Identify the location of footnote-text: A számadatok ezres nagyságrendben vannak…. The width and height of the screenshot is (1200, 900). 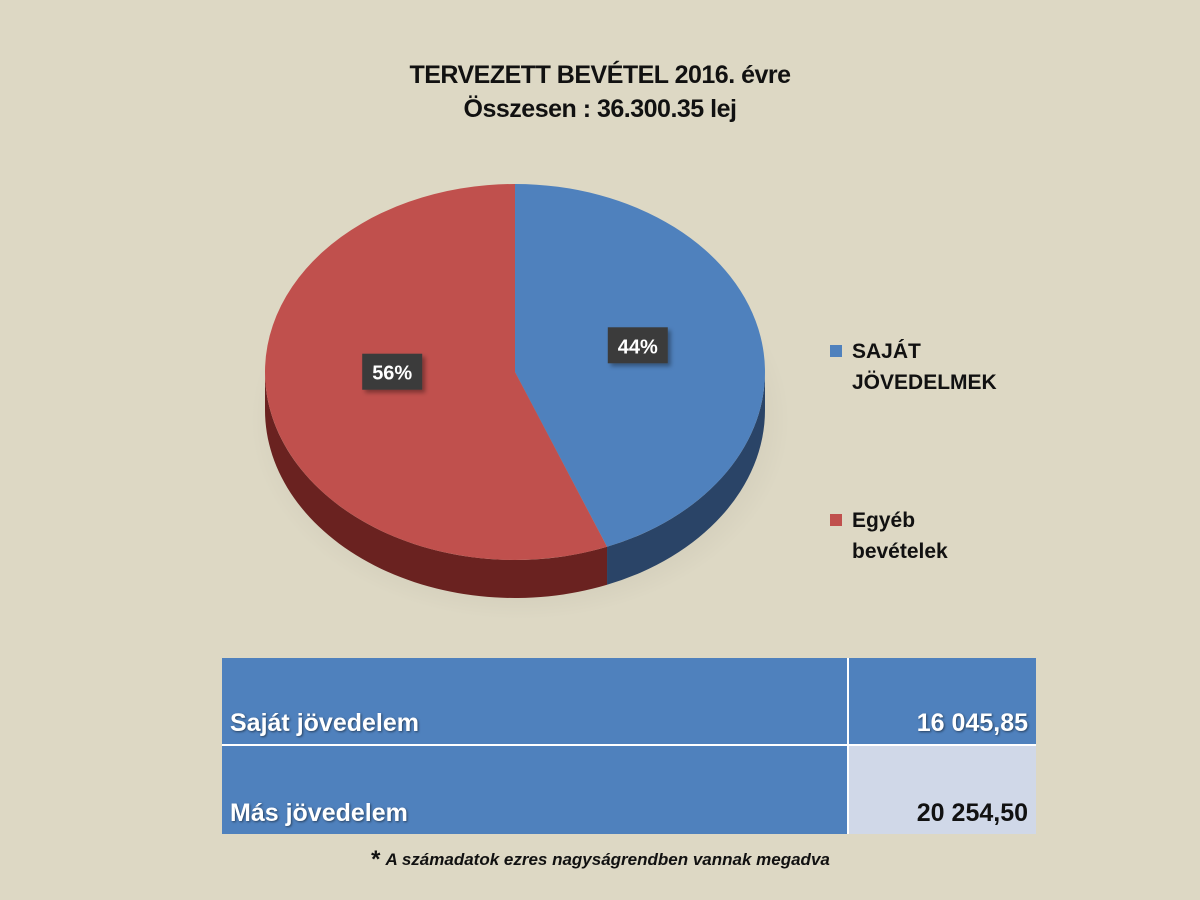
(607, 859).